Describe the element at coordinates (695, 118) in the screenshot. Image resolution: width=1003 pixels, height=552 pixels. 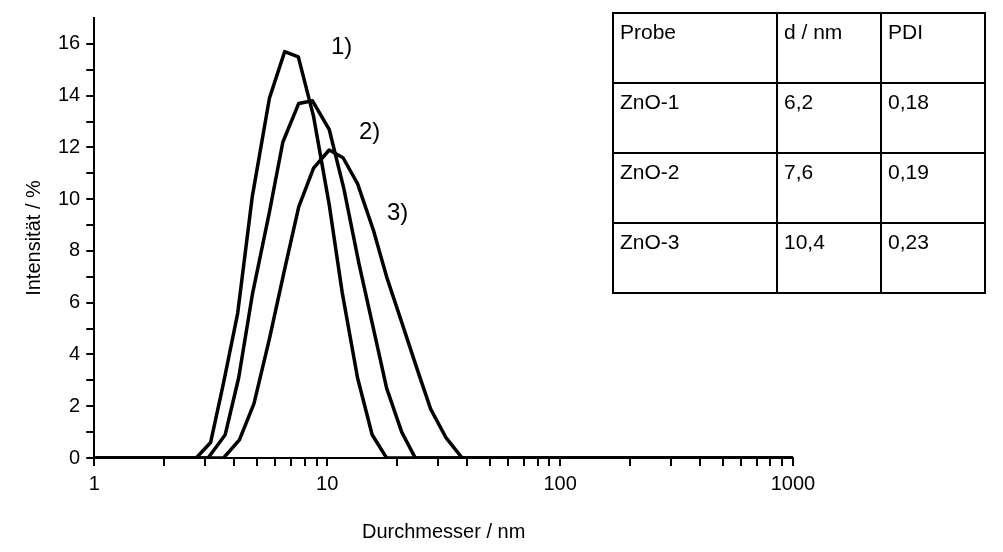
I see `annotation: ZnO-1` at that location.